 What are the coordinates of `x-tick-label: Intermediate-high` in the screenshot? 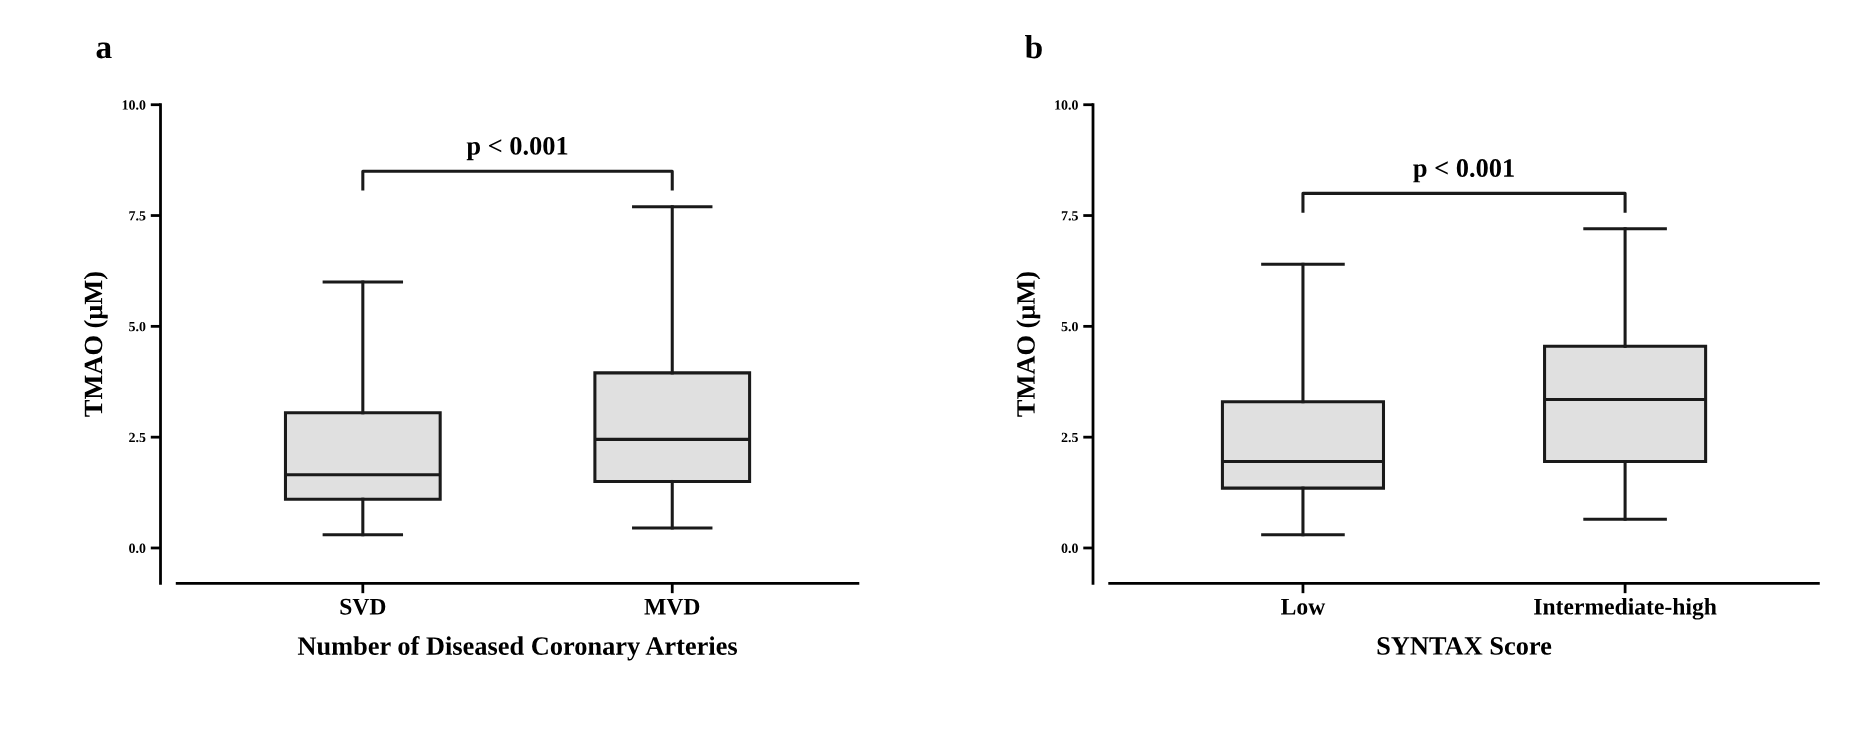 It's located at (1625, 609).